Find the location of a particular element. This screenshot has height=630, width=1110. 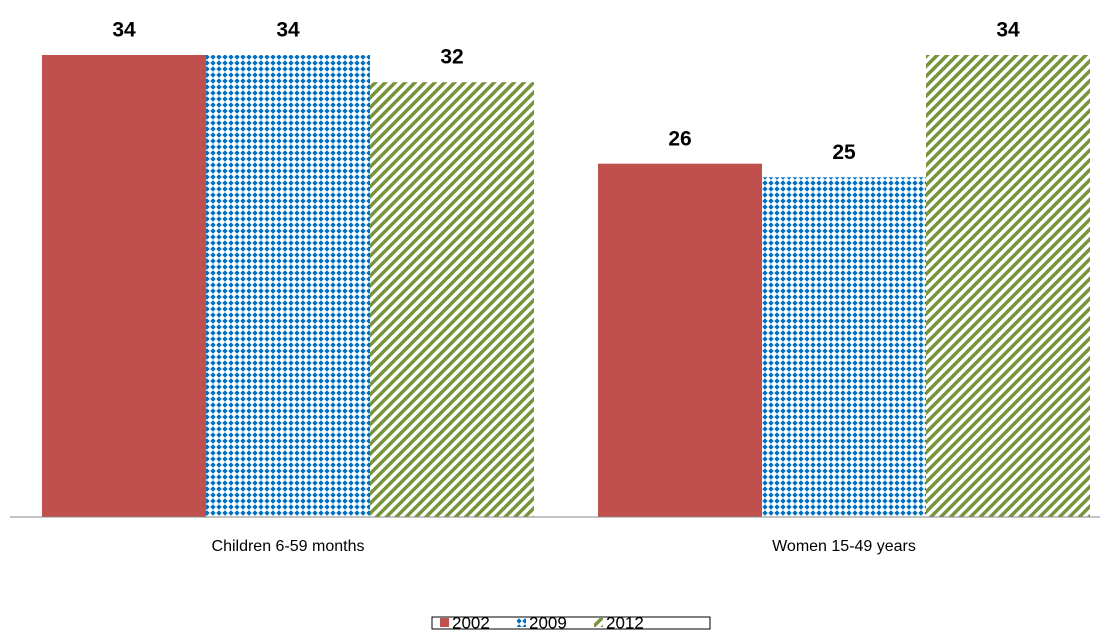

value-label: 25 is located at coordinates (844, 152).